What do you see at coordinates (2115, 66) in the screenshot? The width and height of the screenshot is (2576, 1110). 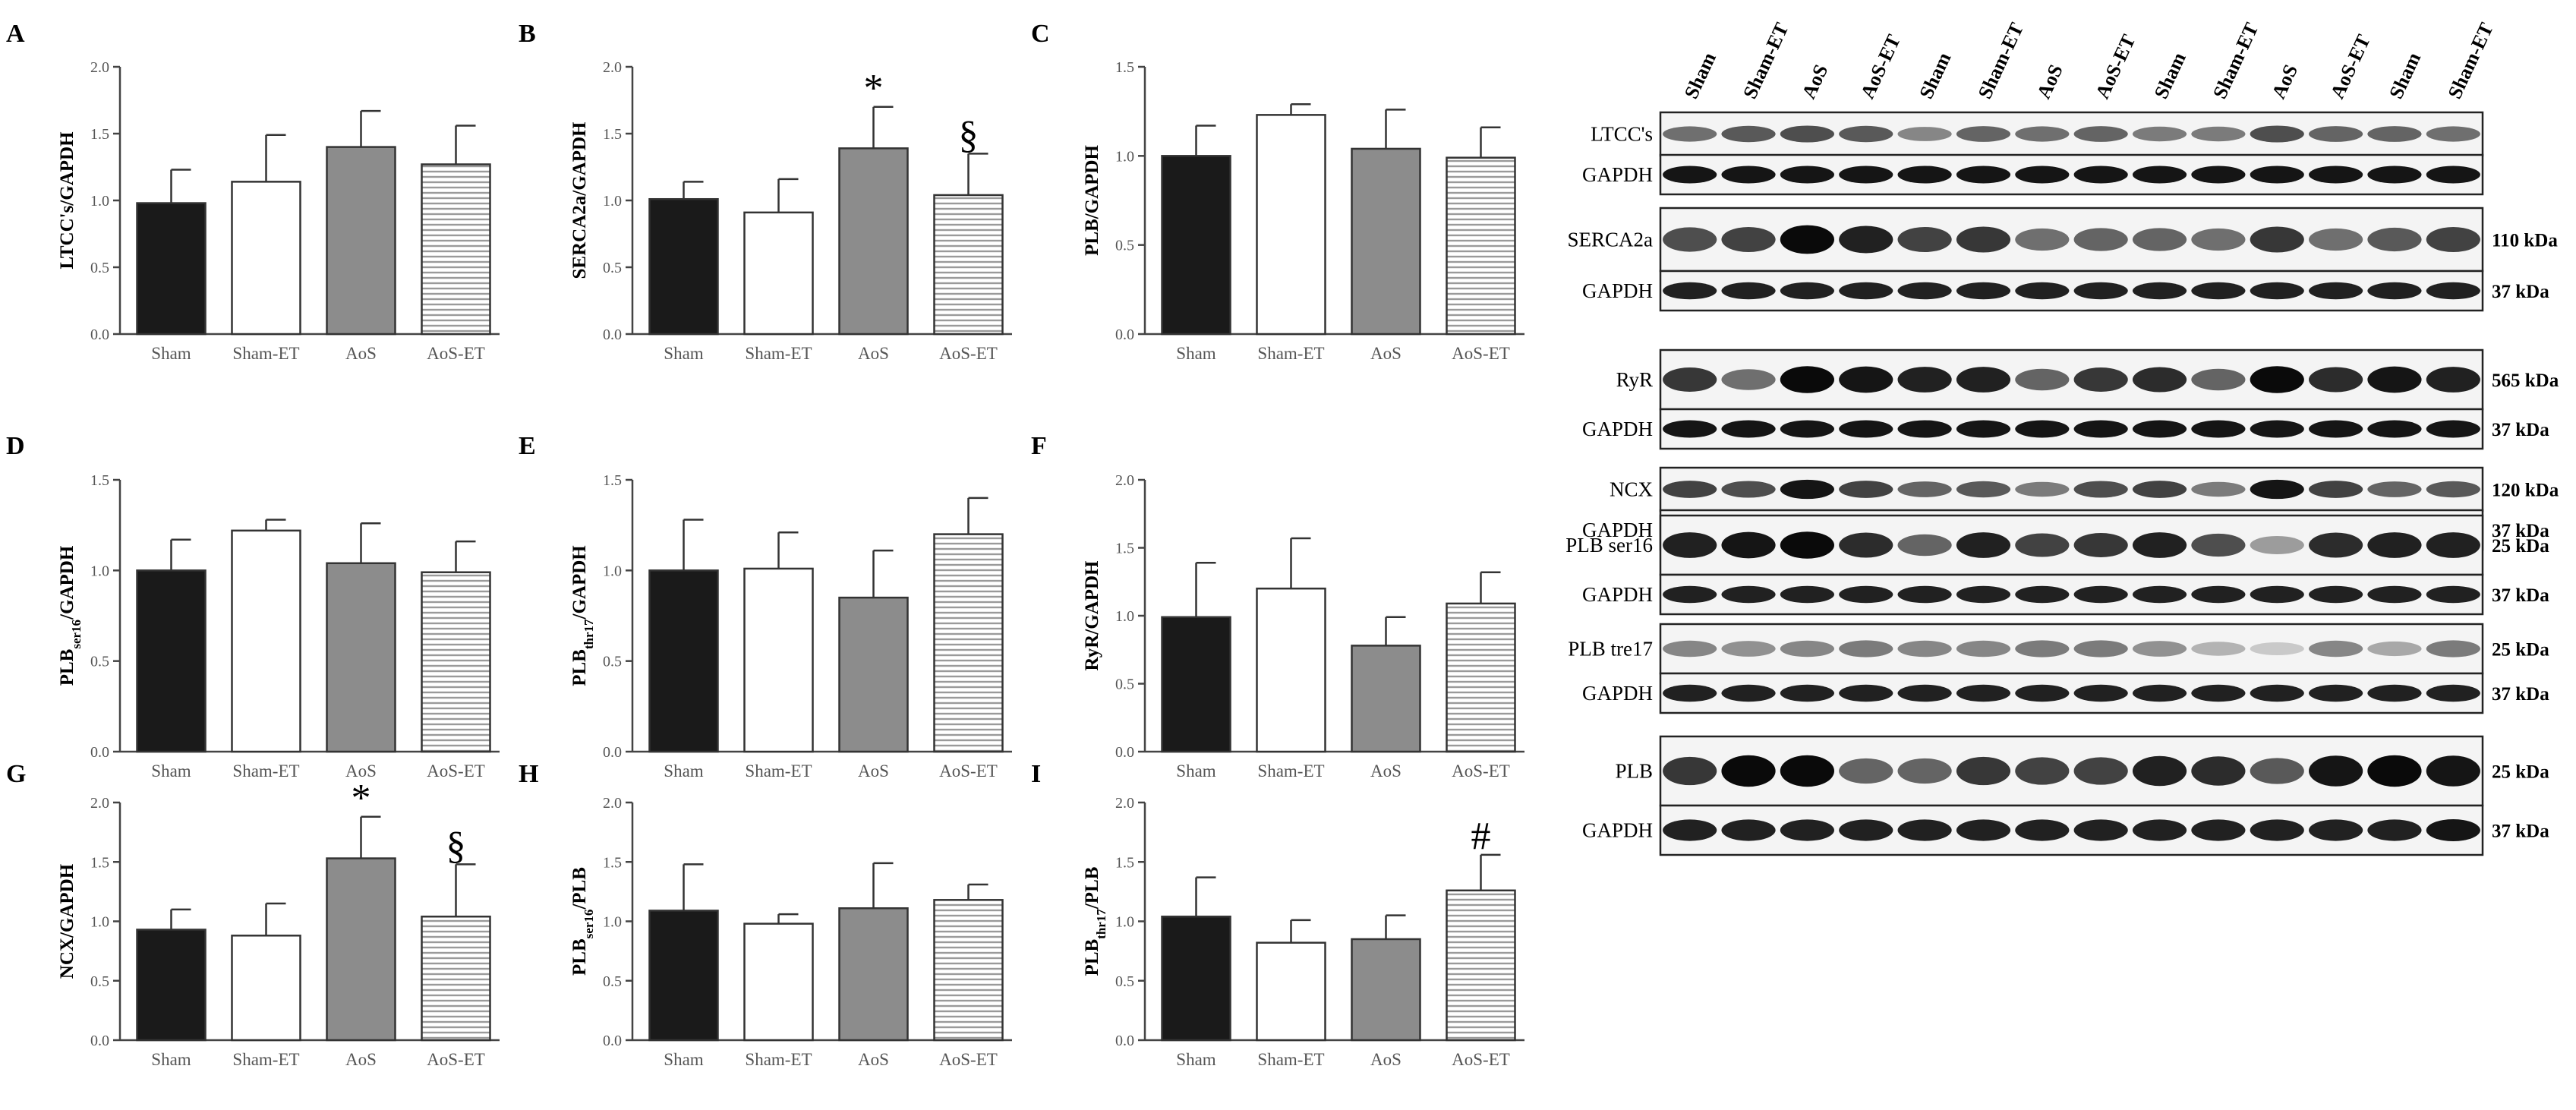 I see `lane-label: AoS-ET` at bounding box center [2115, 66].